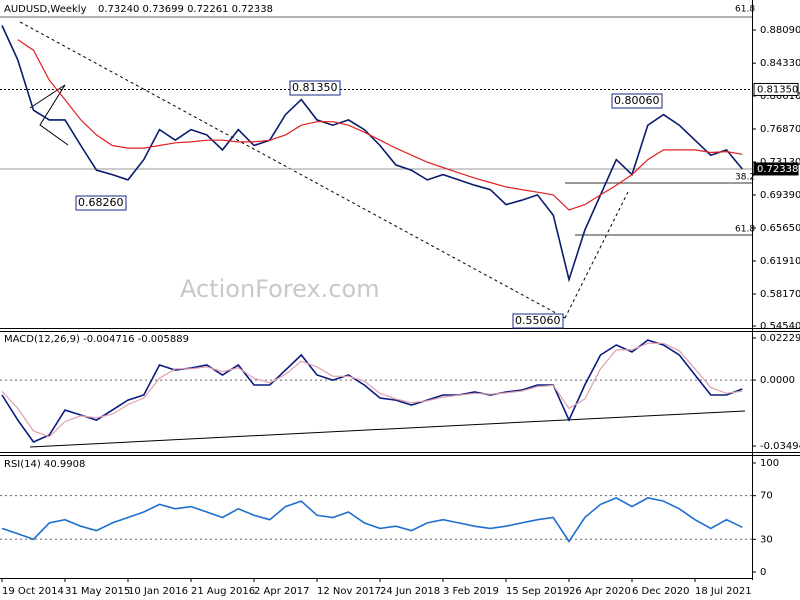 The width and height of the screenshot is (800, 600). Describe the element at coordinates (600, 591) in the screenshot. I see `x-tick-label: 26 Apr 2020` at that location.